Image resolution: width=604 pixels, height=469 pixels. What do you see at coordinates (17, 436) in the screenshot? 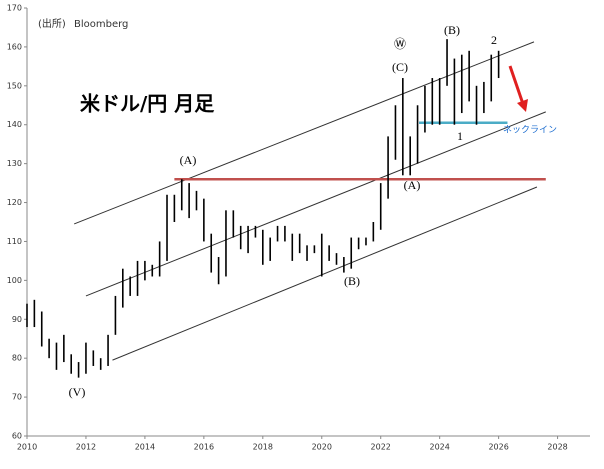
I see `y-tick-label: 60` at bounding box center [17, 436].